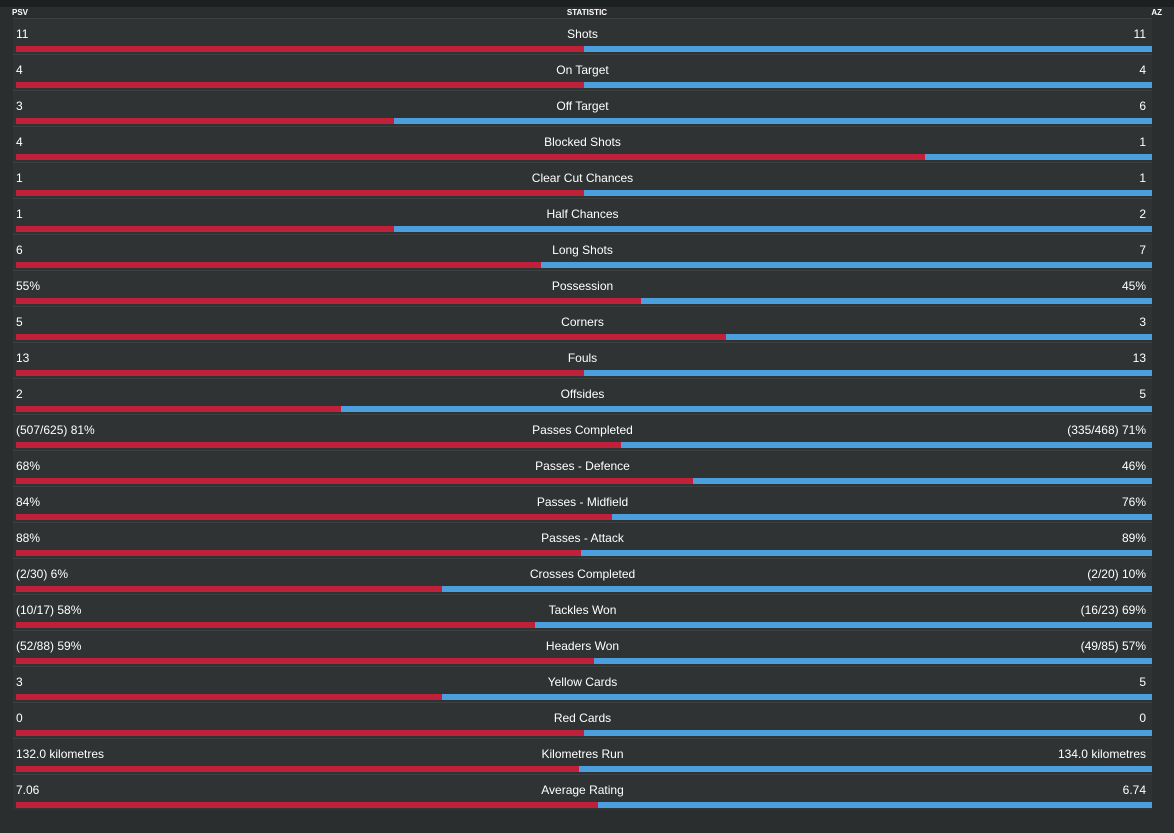 This screenshot has height=833, width=1174. I want to click on stat-label: Passes Completed, so click(582, 430).